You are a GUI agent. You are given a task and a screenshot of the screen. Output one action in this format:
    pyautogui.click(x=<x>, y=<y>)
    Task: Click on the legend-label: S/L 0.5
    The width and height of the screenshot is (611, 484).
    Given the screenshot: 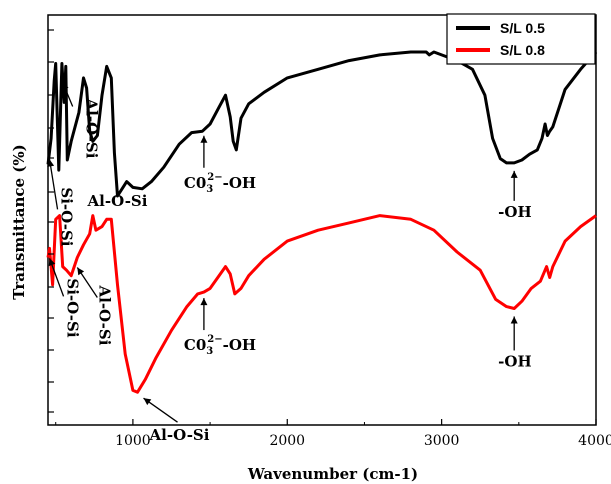 What is the action you would take?
    pyautogui.click(x=522, y=28)
    